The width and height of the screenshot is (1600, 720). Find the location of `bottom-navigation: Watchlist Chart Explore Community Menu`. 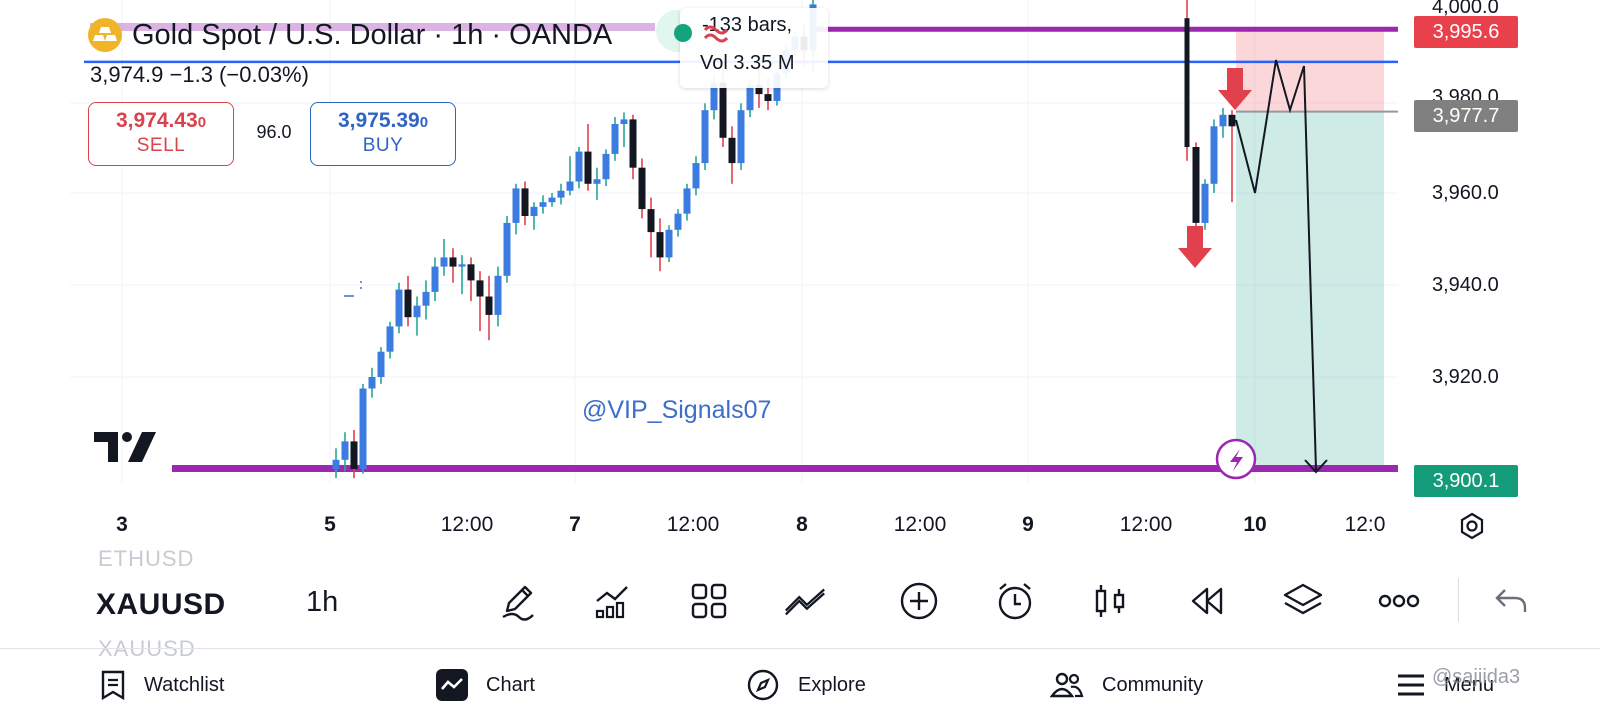

bottom-navigation: Watchlist Chart Explore Community Menu is located at coordinates (800, 685).